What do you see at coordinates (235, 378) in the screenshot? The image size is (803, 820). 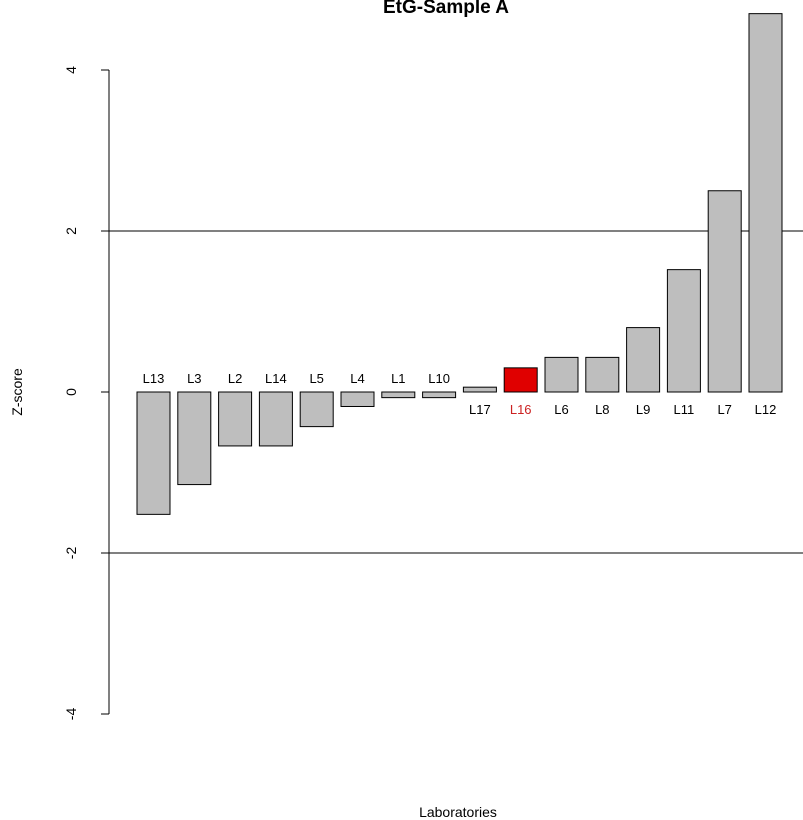 I see `bar-label: L2` at bounding box center [235, 378].